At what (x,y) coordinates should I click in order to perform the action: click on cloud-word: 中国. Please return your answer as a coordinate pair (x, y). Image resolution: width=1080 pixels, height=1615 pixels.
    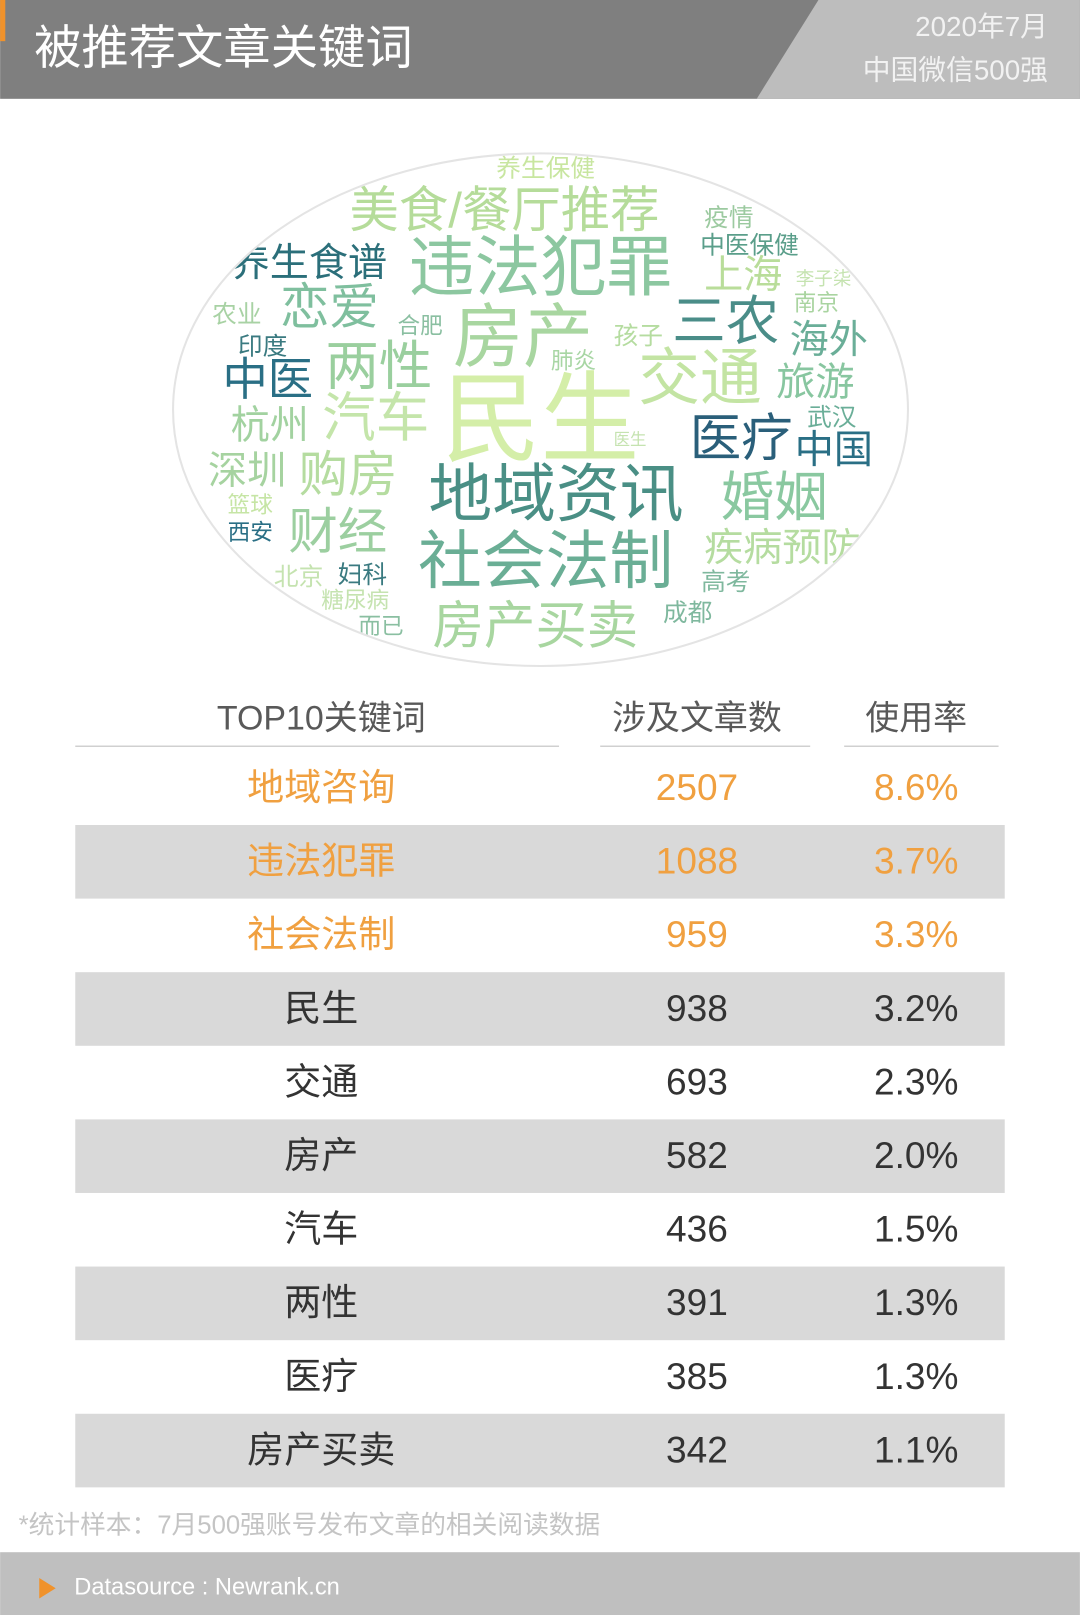
    Looking at the image, I should click on (834, 450).